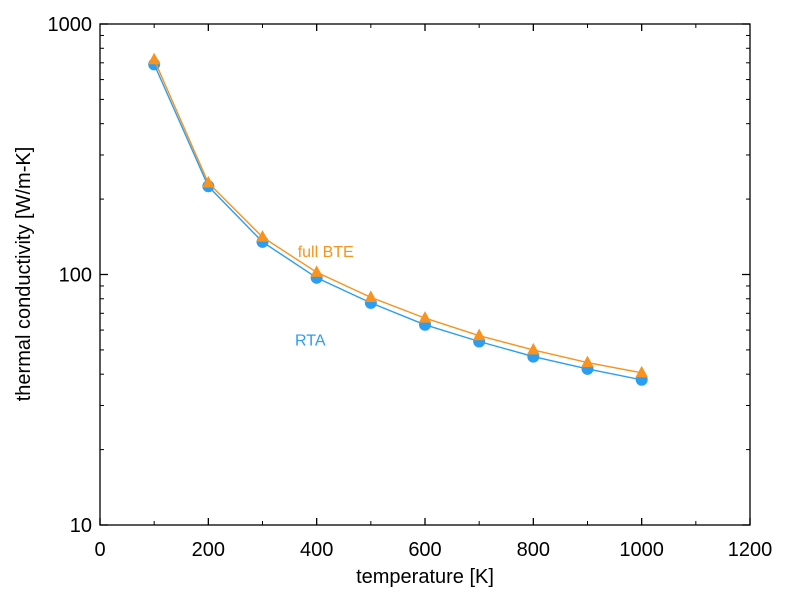 This screenshot has height=600, width=800. What do you see at coordinates (70, 25) in the screenshot?
I see `y-tick-label: 1000` at bounding box center [70, 25].